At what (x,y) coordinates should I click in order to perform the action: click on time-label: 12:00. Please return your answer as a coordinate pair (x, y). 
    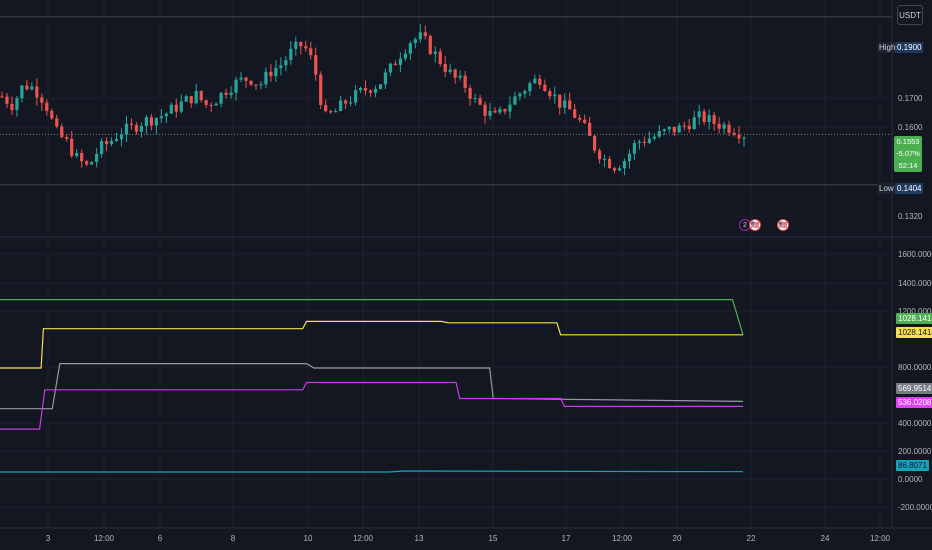
    Looking at the image, I should click on (363, 538).